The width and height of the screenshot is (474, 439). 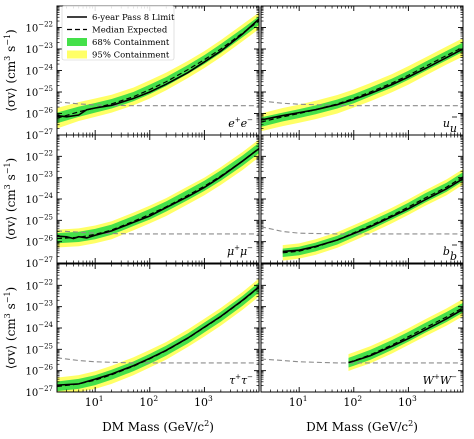 I want to click on legend-item: Median Expected, so click(x=117, y=31).